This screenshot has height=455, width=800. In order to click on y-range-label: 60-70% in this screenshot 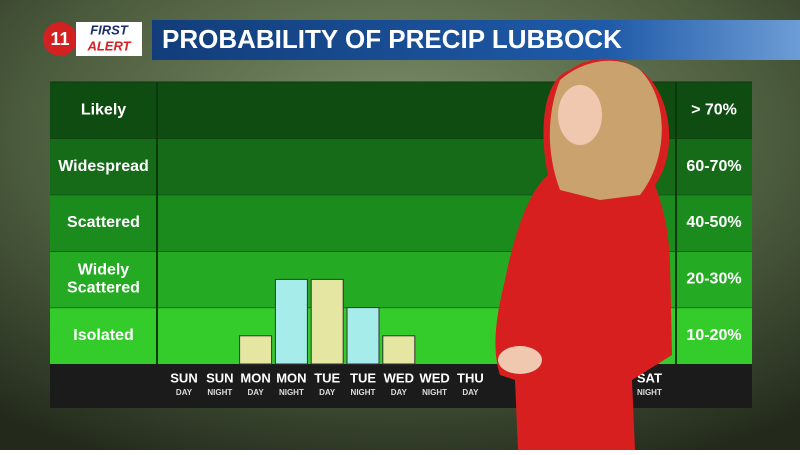, I will do `click(713, 166)`.